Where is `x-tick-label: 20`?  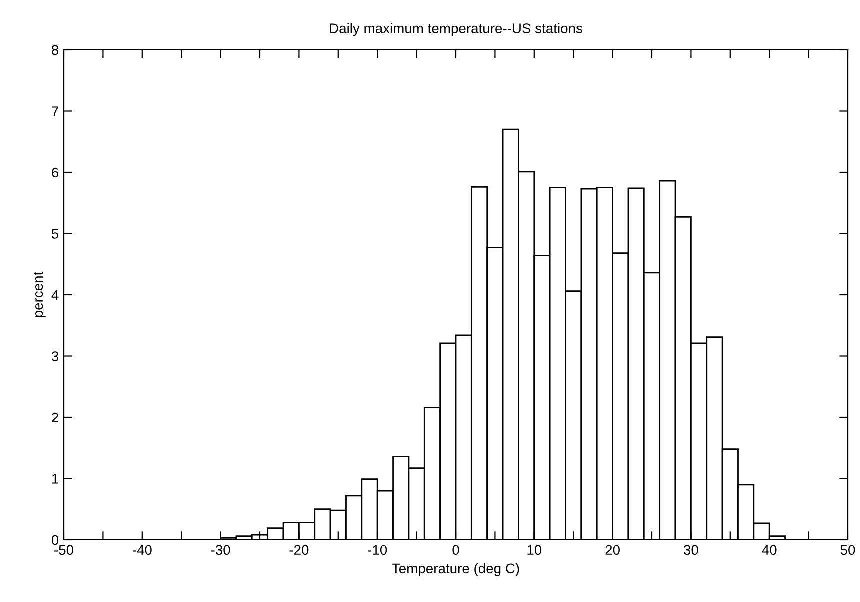
x-tick-label: 20 is located at coordinates (613, 550).